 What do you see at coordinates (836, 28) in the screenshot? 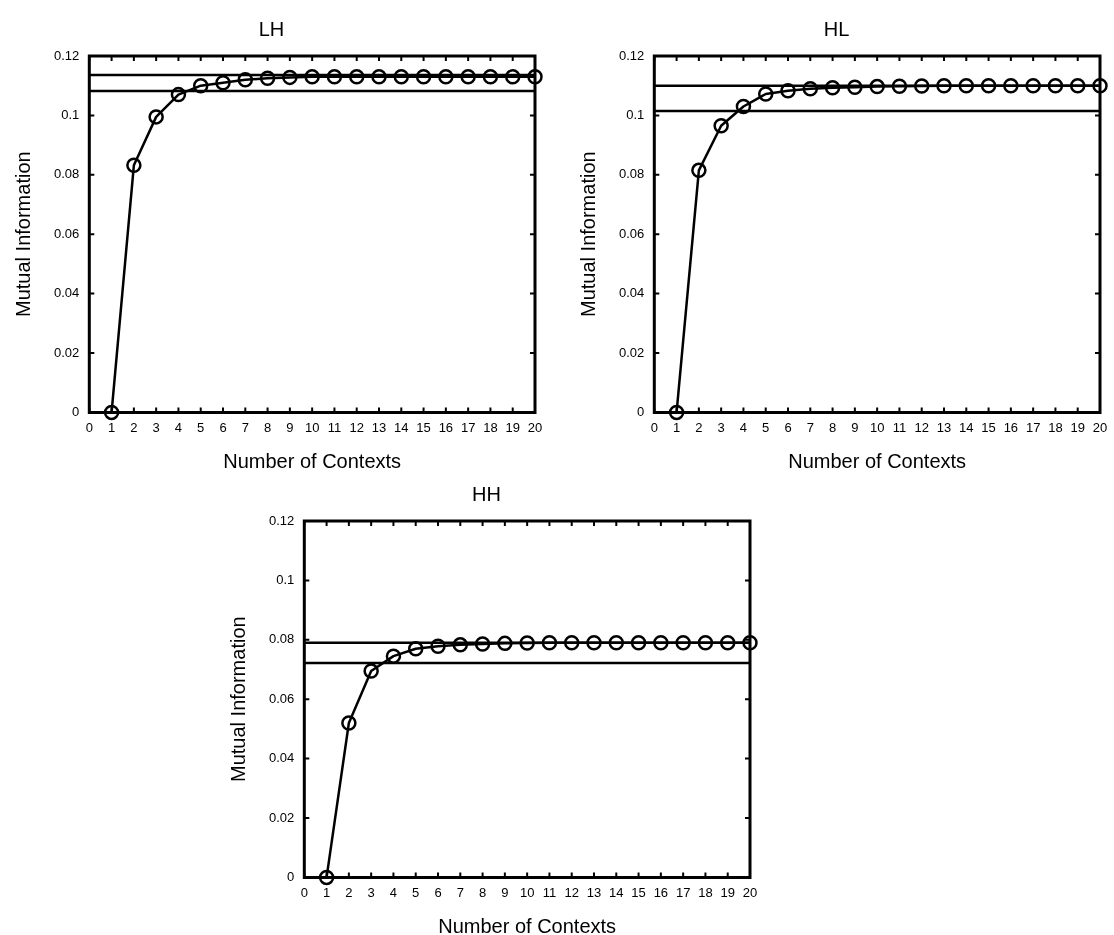
I see `chart-title: HL` at bounding box center [836, 28].